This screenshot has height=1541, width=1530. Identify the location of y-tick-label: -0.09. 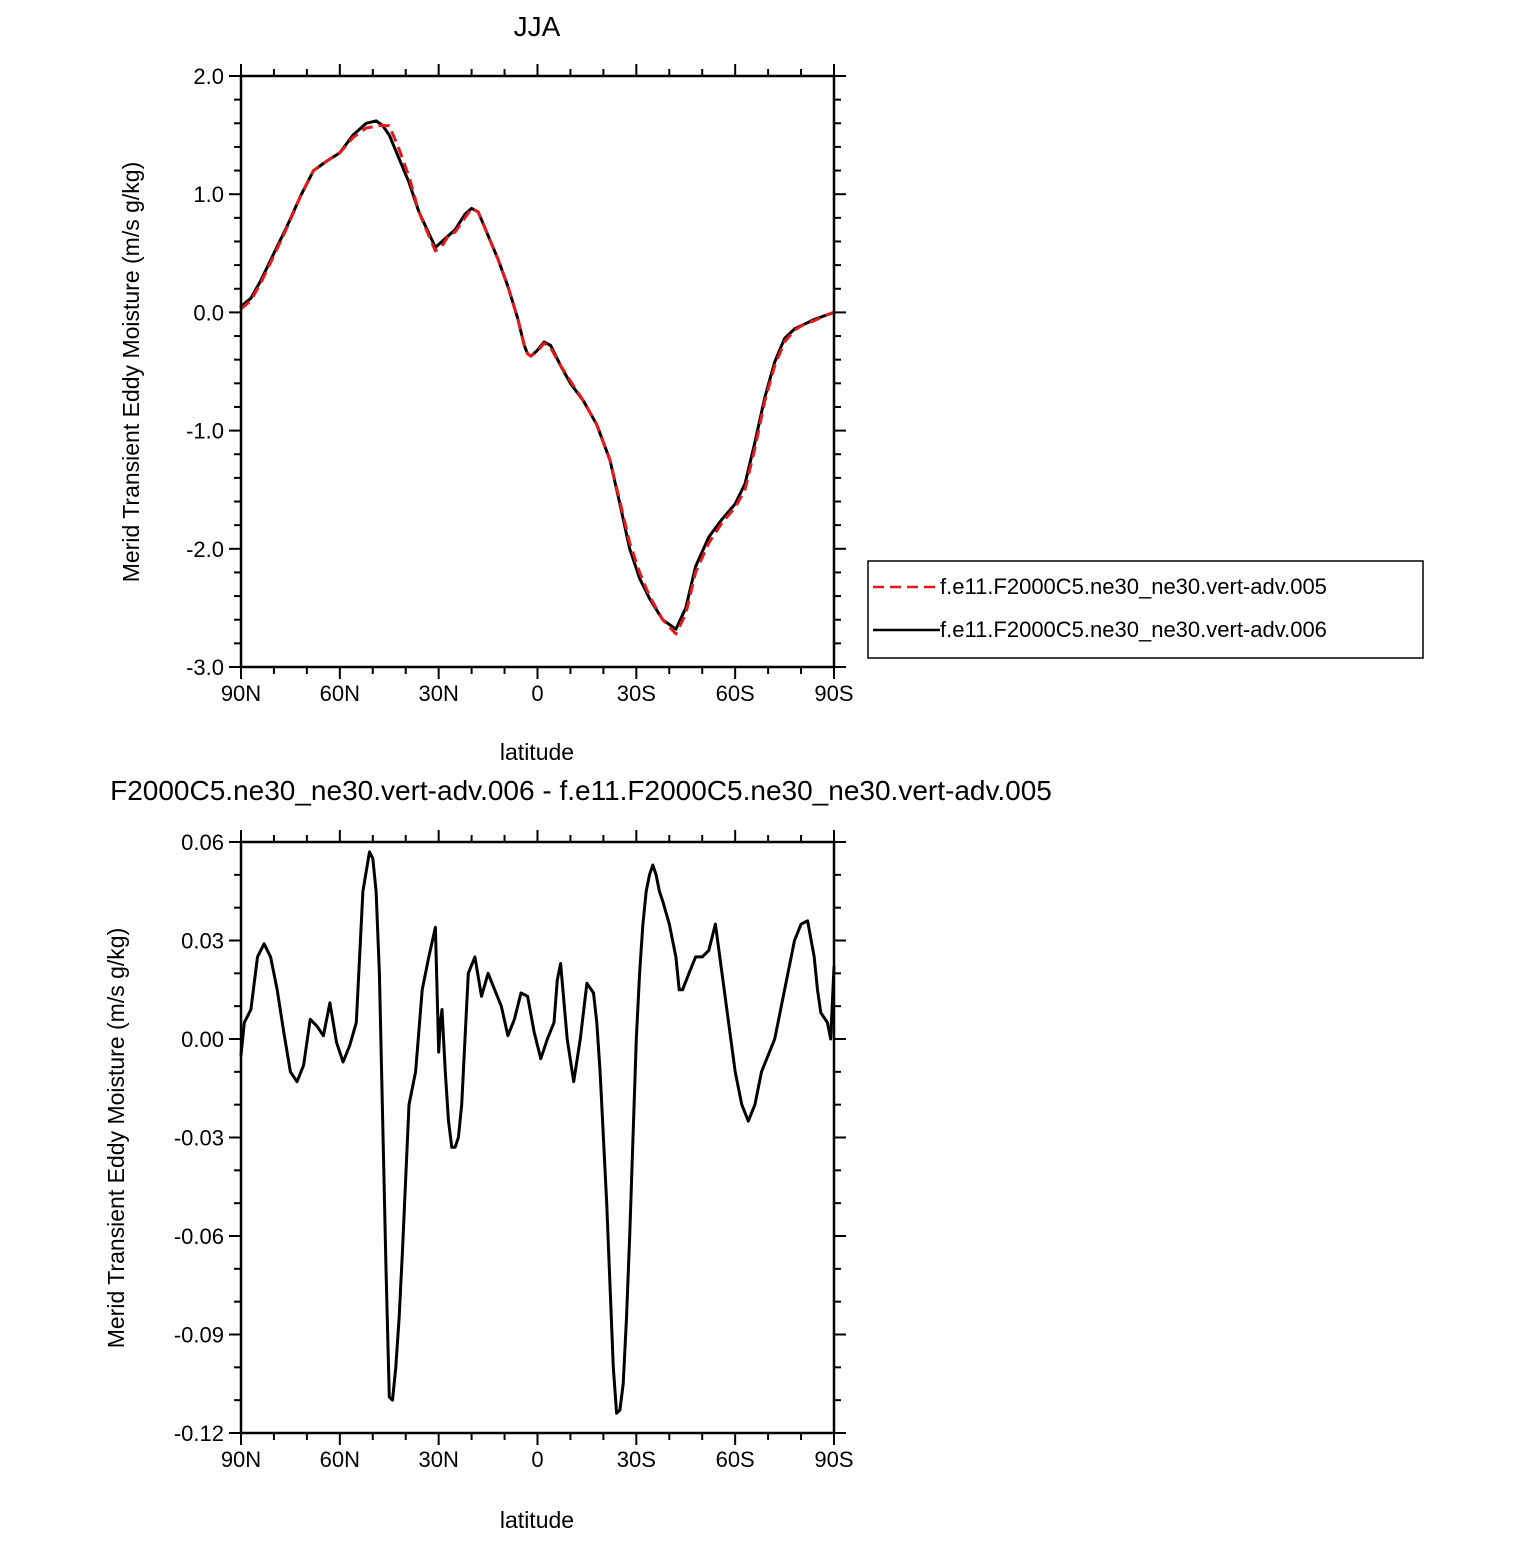
(199, 1335).